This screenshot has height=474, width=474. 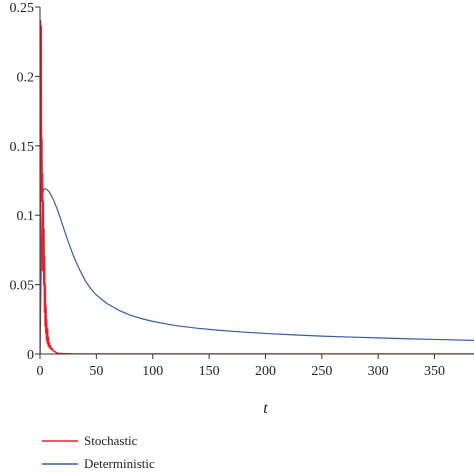 What do you see at coordinates (96, 371) in the screenshot?
I see `x-tick-label: 50` at bounding box center [96, 371].